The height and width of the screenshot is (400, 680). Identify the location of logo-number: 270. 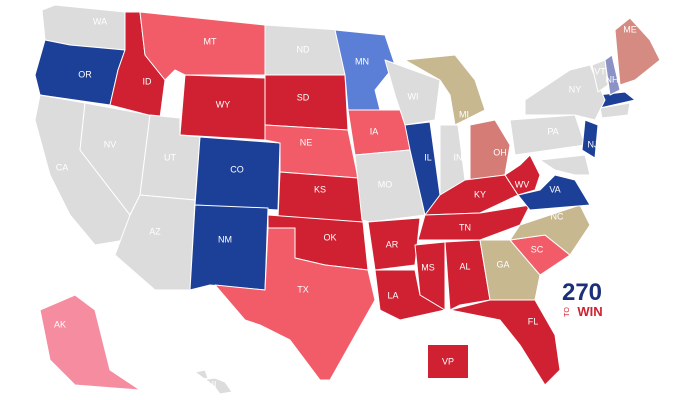
(582, 292).